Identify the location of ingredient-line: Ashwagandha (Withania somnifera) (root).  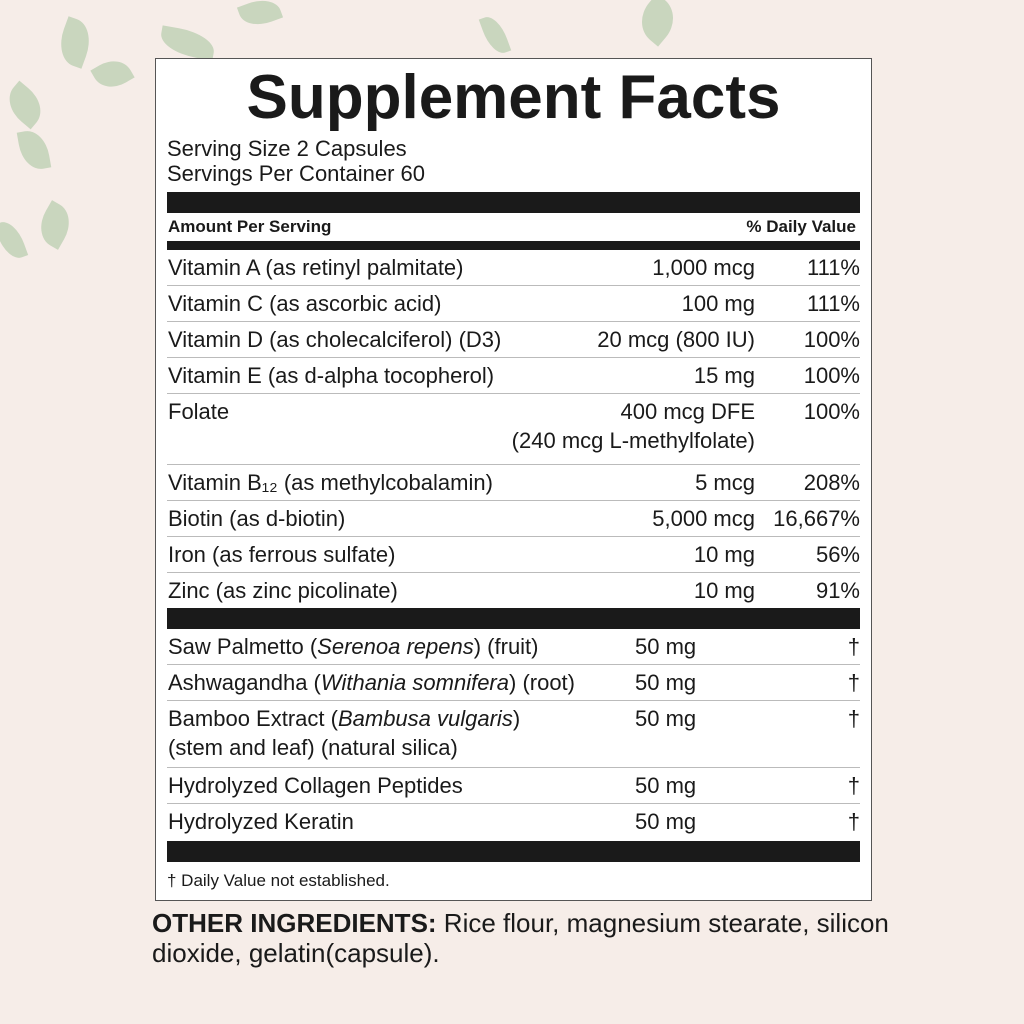
(396, 682).